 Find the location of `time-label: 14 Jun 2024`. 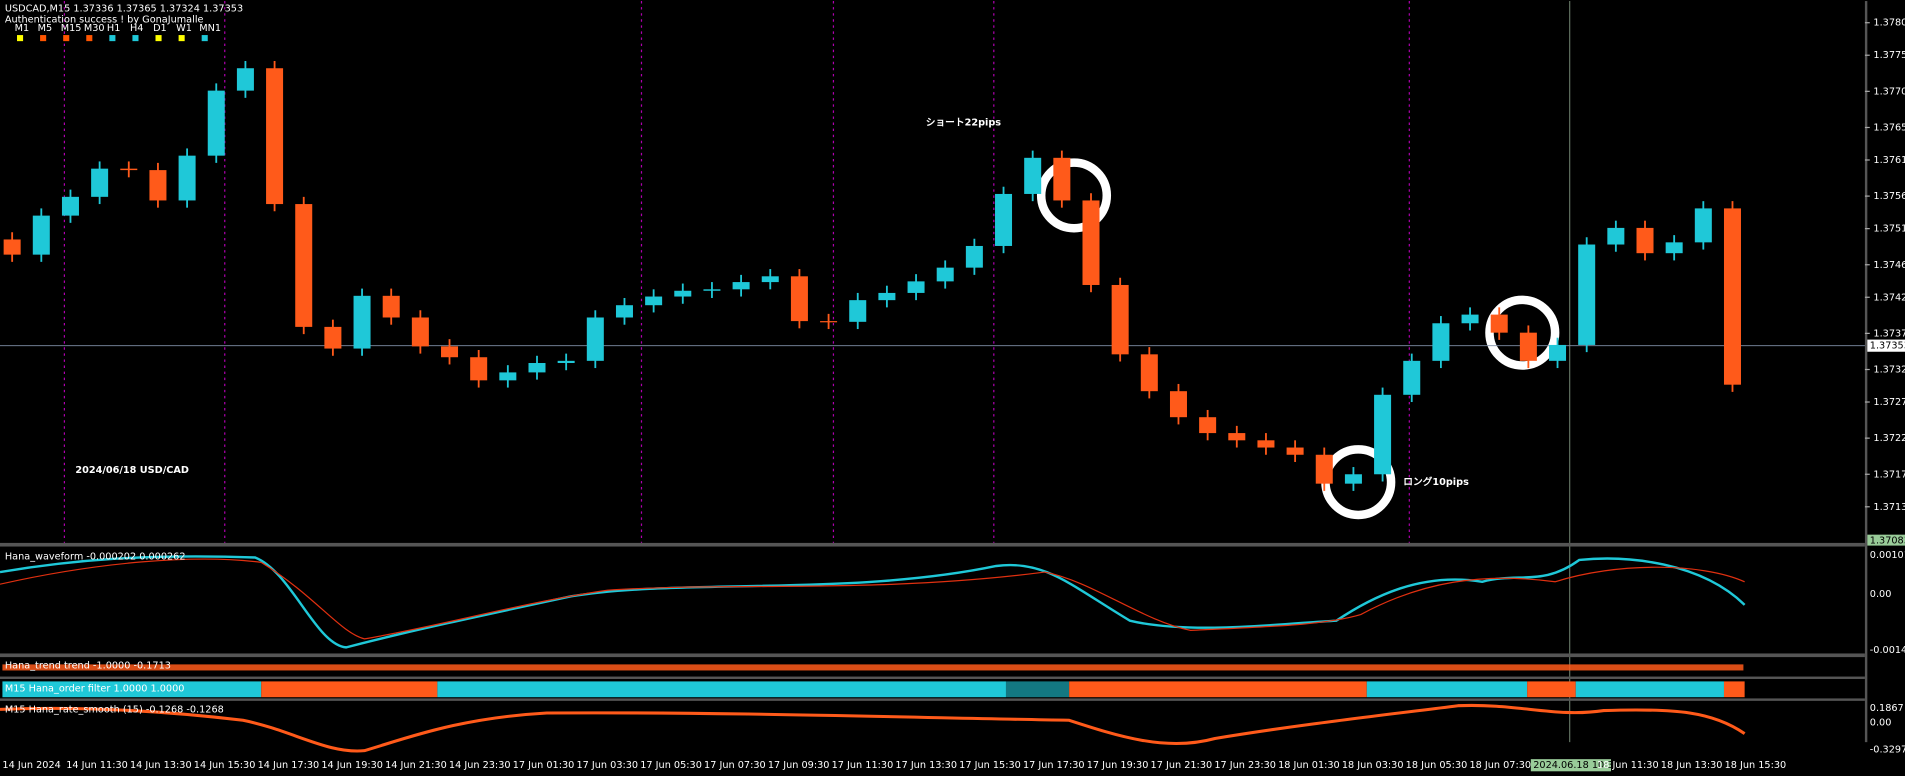

time-label: 14 Jun 2024 is located at coordinates (31, 765).